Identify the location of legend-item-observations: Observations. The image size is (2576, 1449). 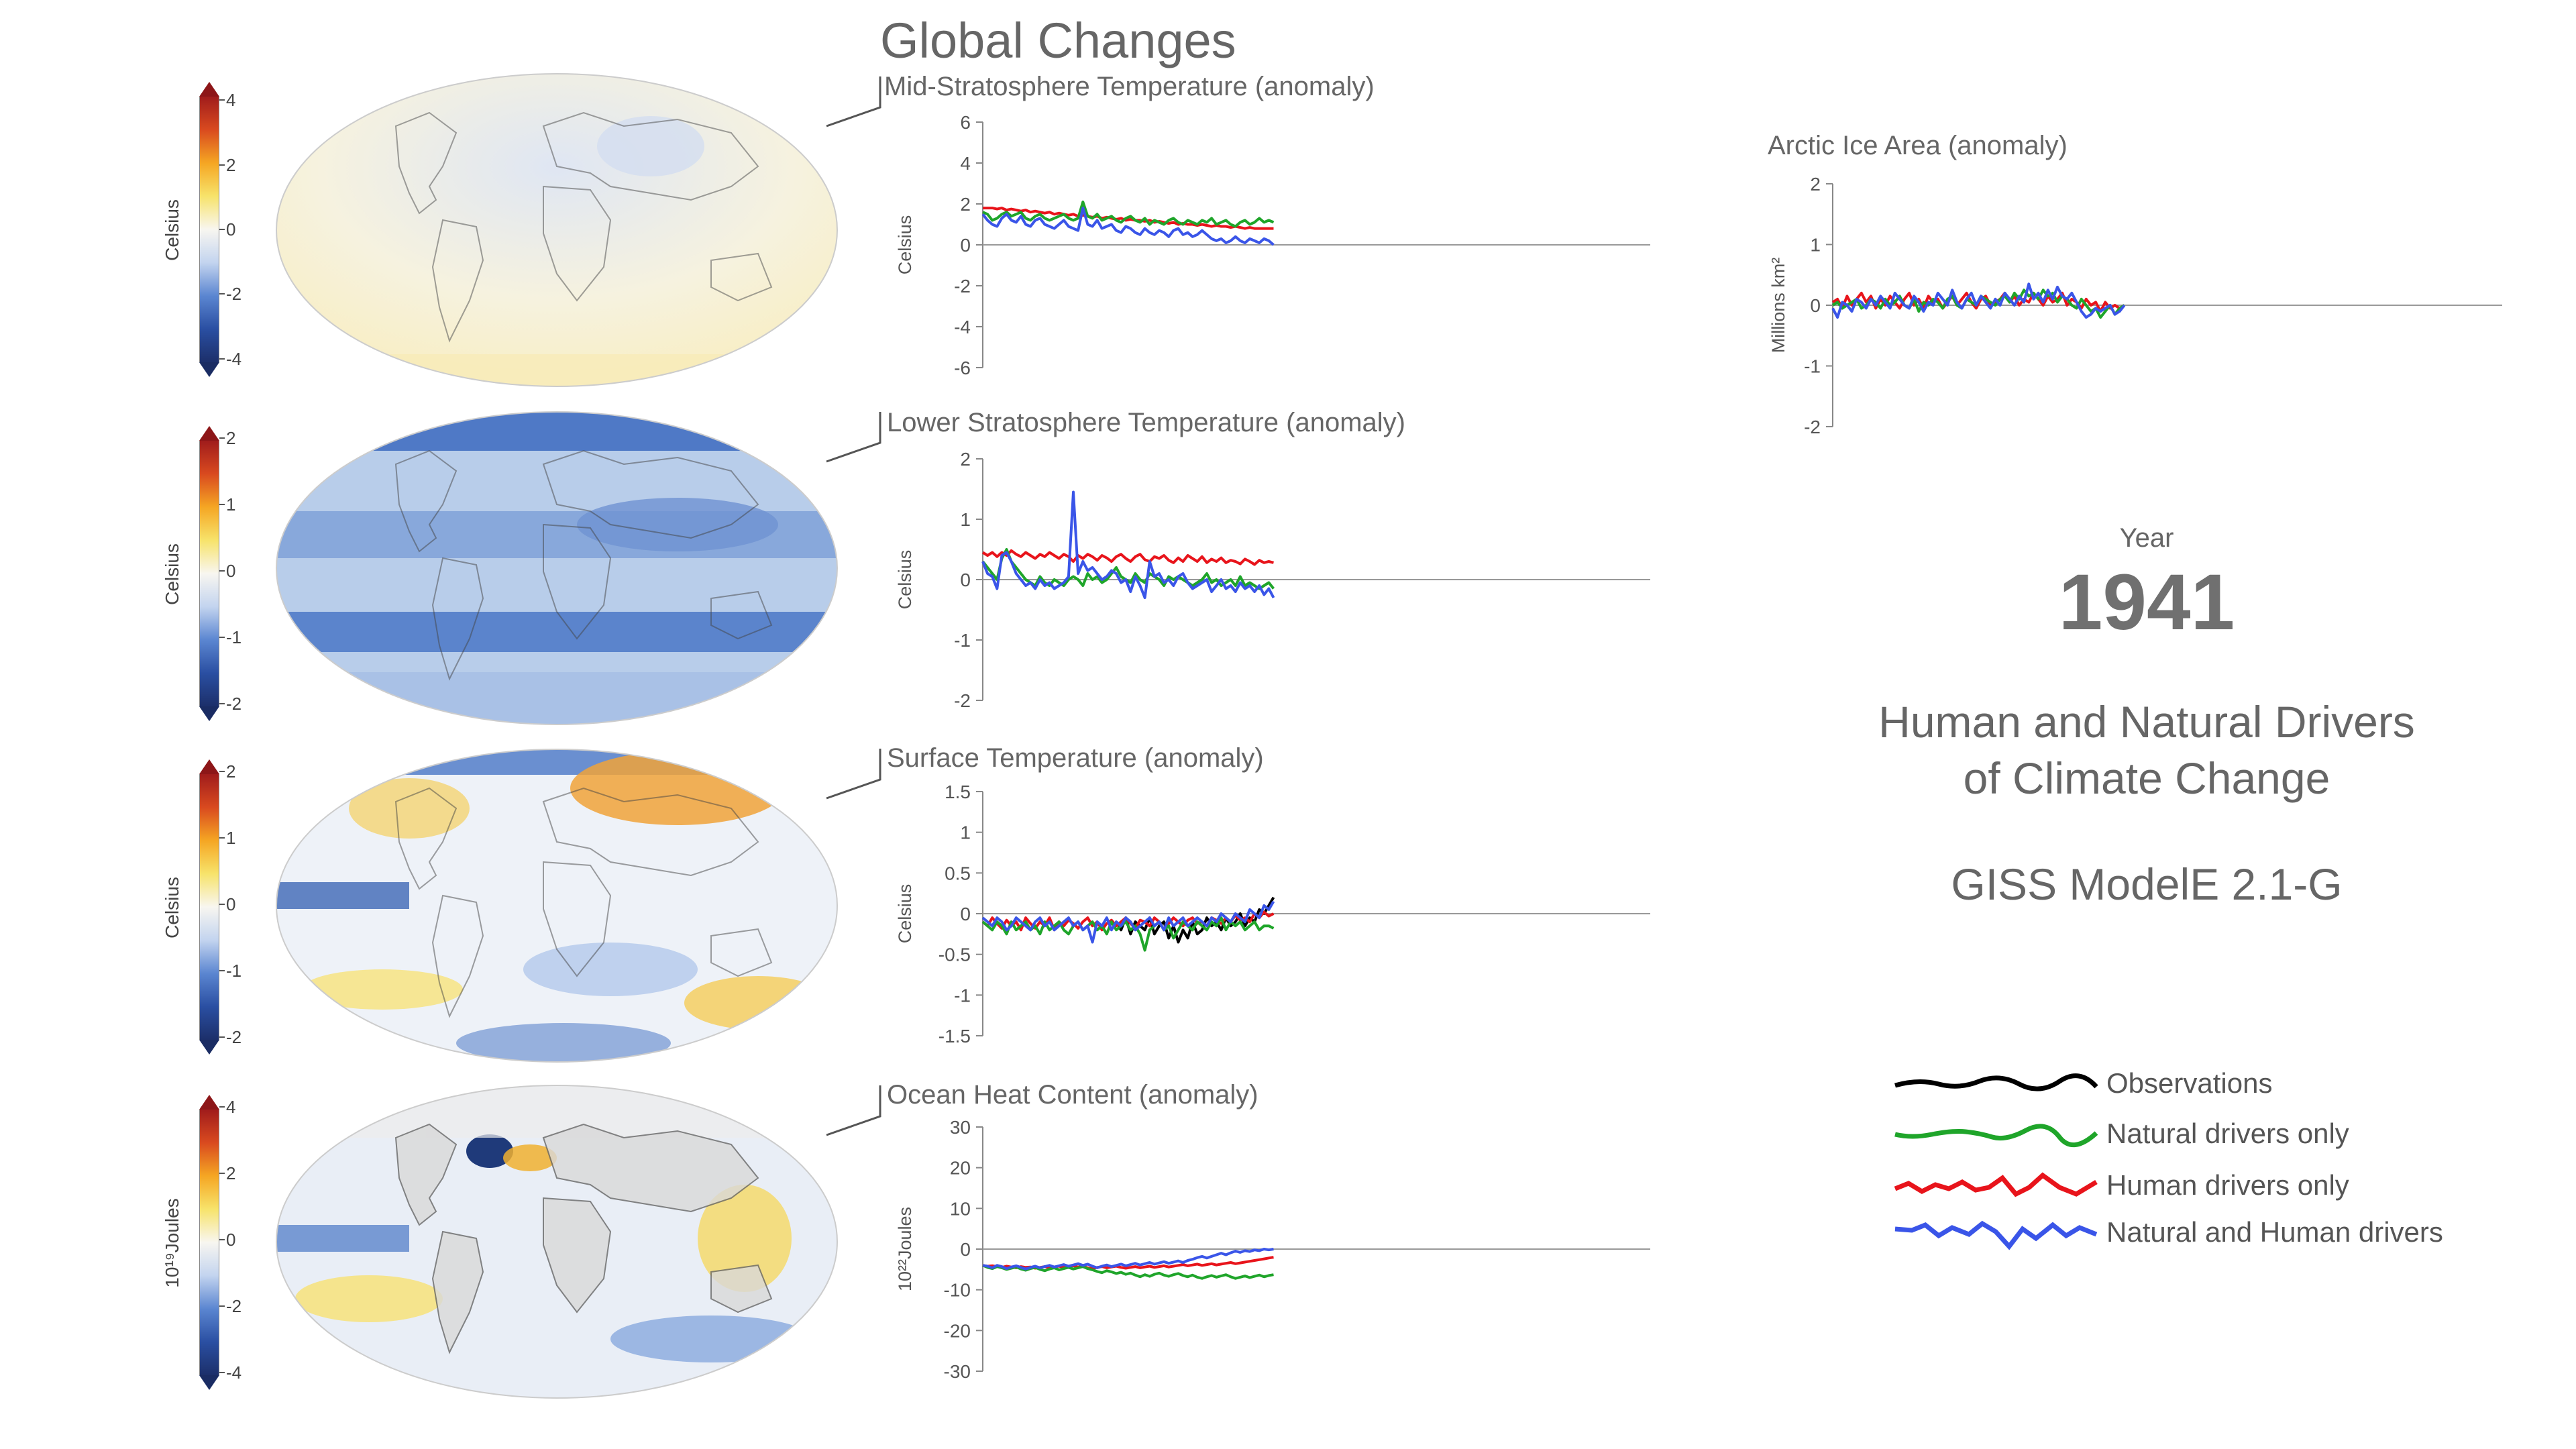
(2214, 1083).